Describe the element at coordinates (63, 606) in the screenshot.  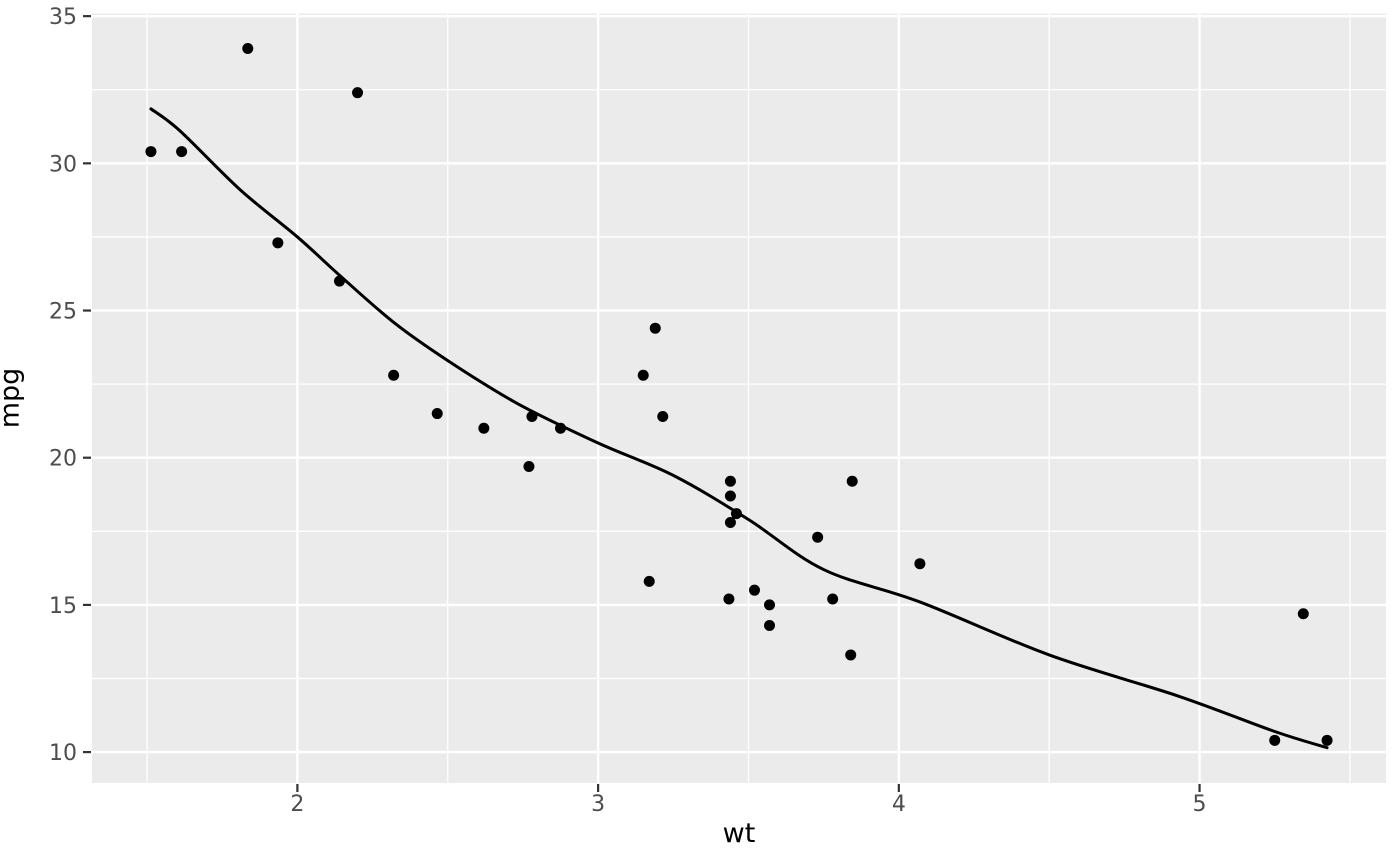
I see `y-tick-label: 15` at that location.